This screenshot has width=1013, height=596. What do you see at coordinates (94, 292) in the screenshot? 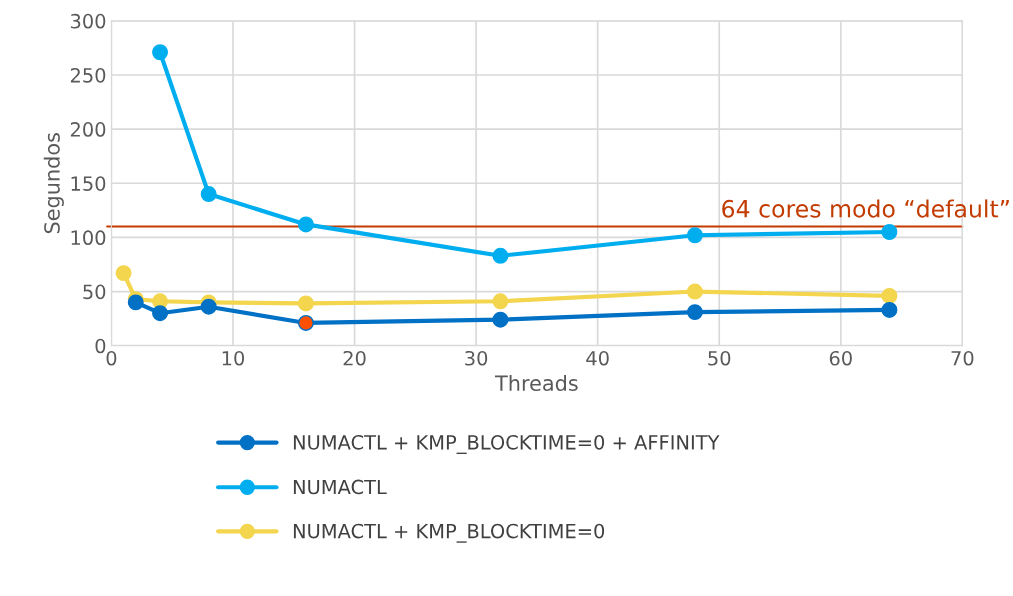
I see `y-tick-label: 50` at bounding box center [94, 292].